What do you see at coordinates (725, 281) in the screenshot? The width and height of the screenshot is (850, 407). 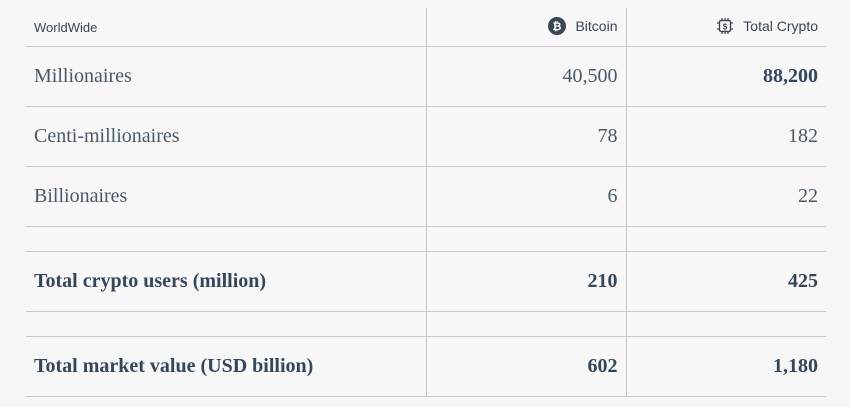 I see `total-crypto-value: 425` at bounding box center [725, 281].